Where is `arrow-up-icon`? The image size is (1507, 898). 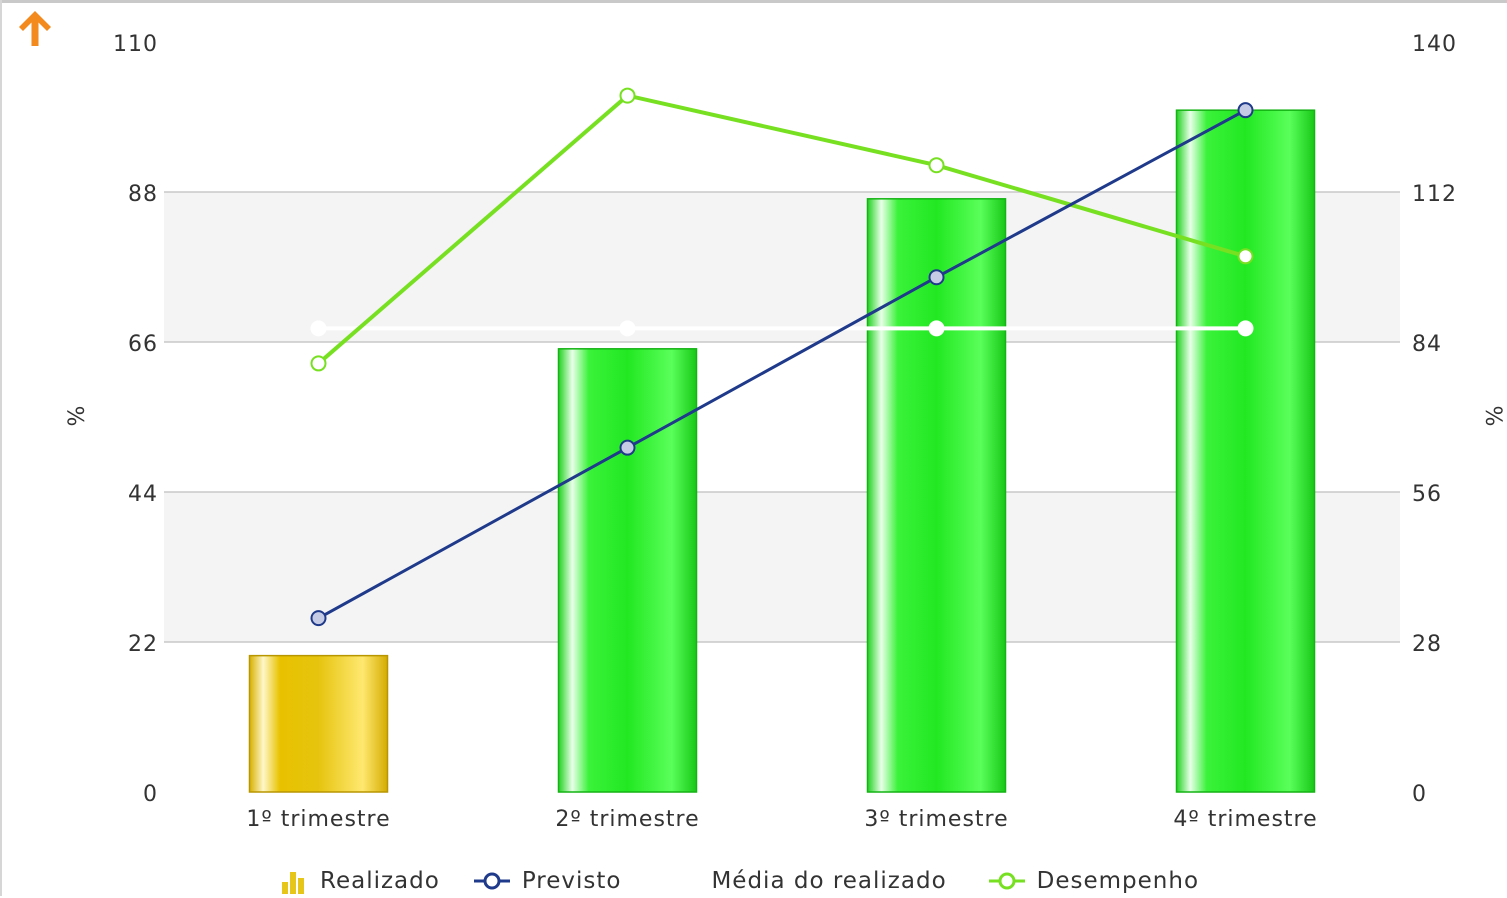 arrow-up-icon is located at coordinates (35, 28).